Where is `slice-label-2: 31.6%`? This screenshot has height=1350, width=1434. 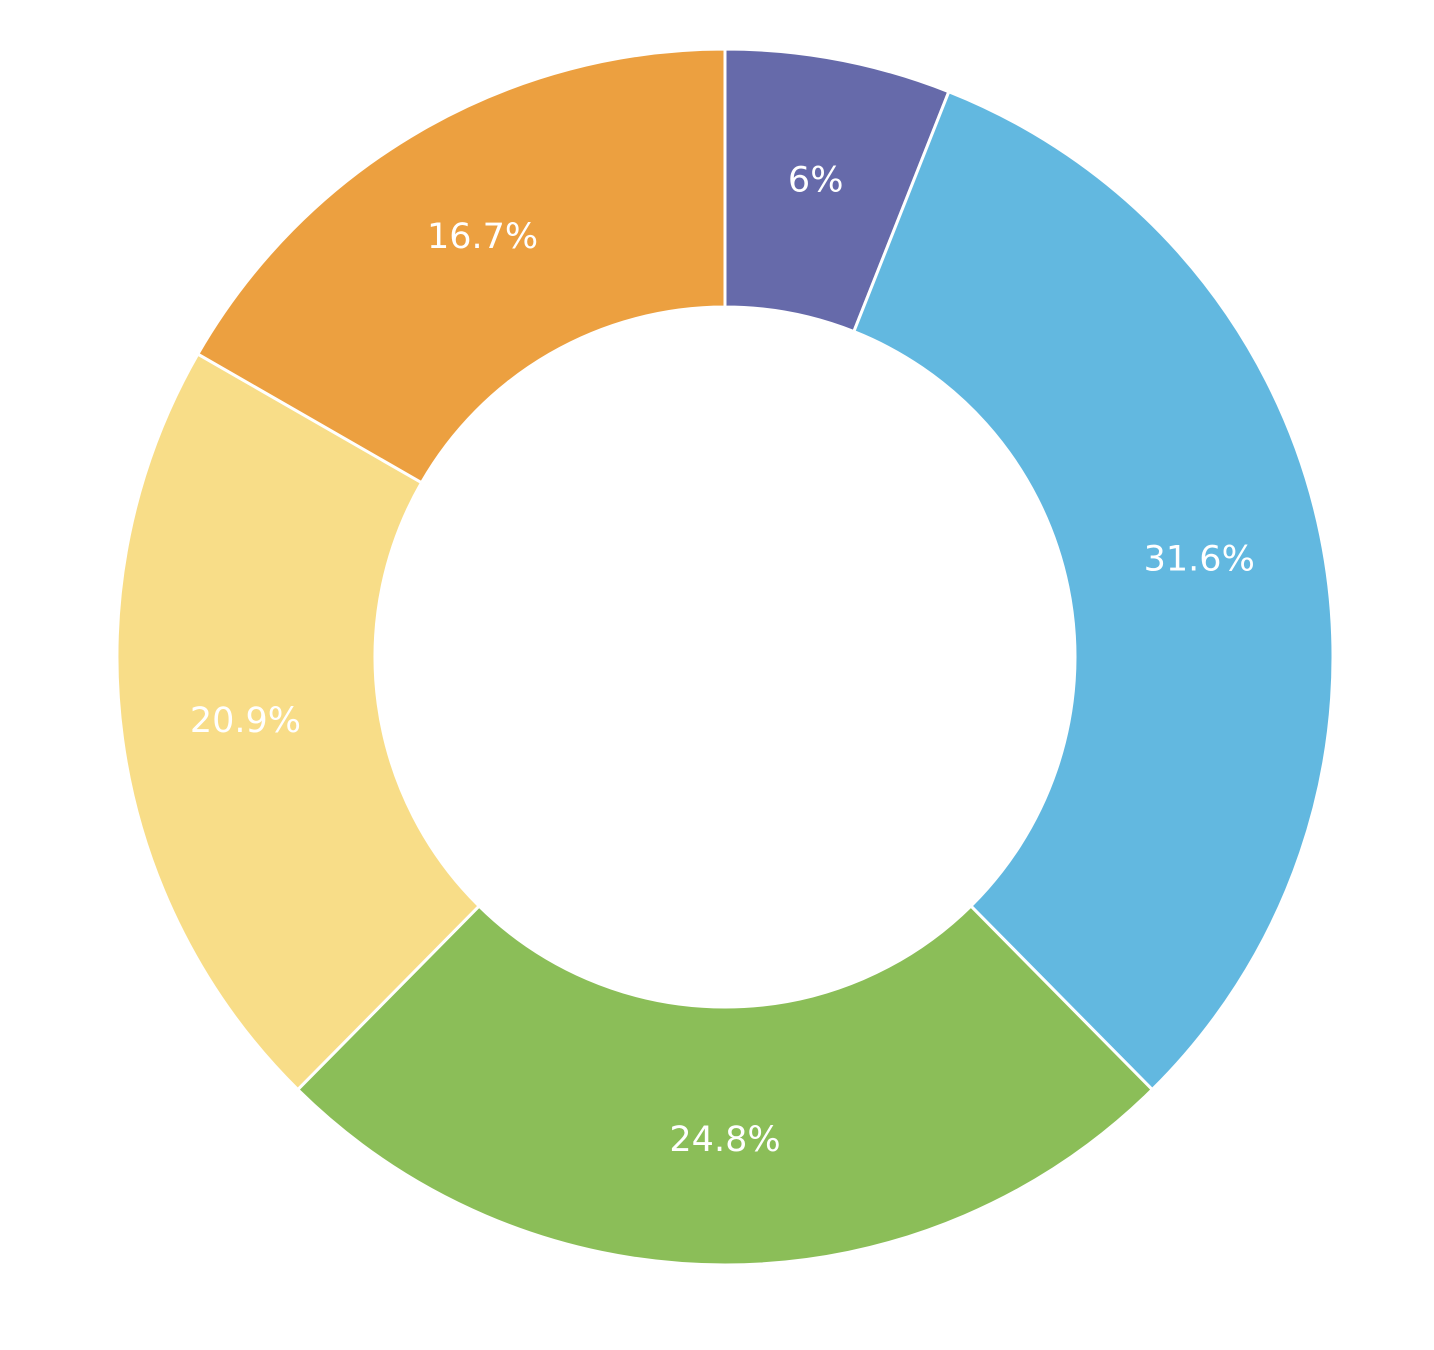 slice-label-2: 31.6% is located at coordinates (1199, 559).